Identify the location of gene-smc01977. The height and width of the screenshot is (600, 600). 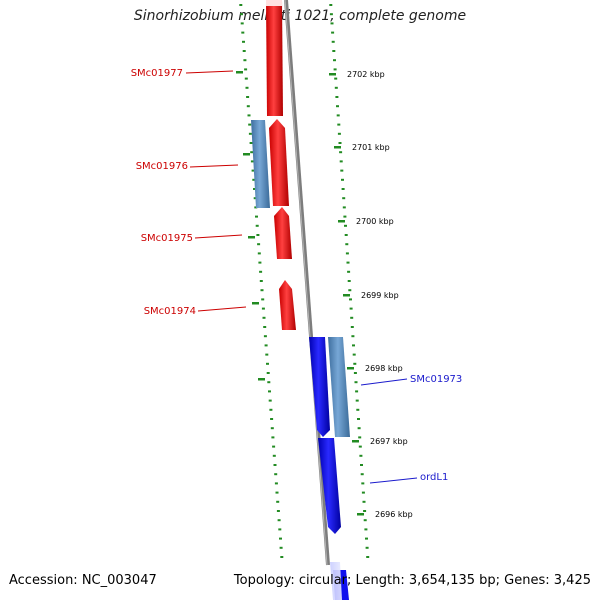
(274, 58).